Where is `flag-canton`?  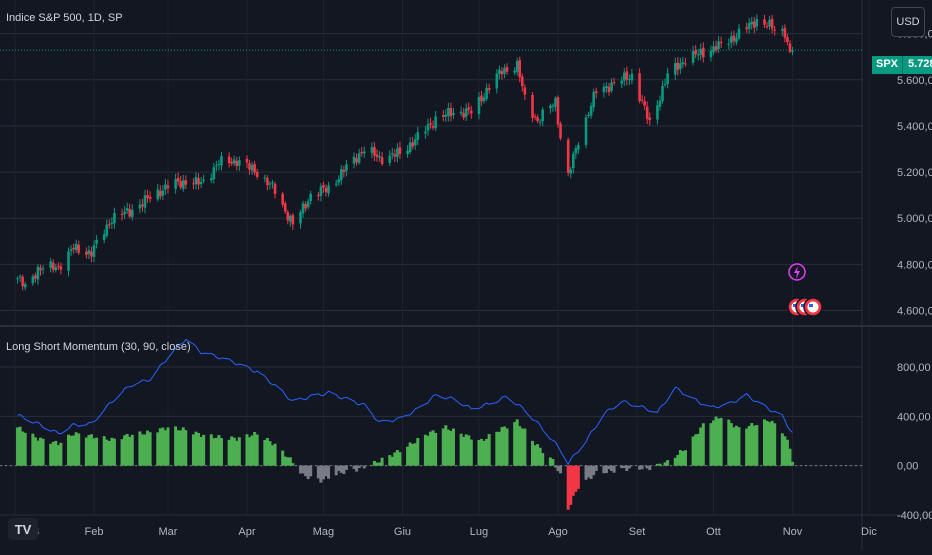 flag-canton is located at coordinates (803, 305).